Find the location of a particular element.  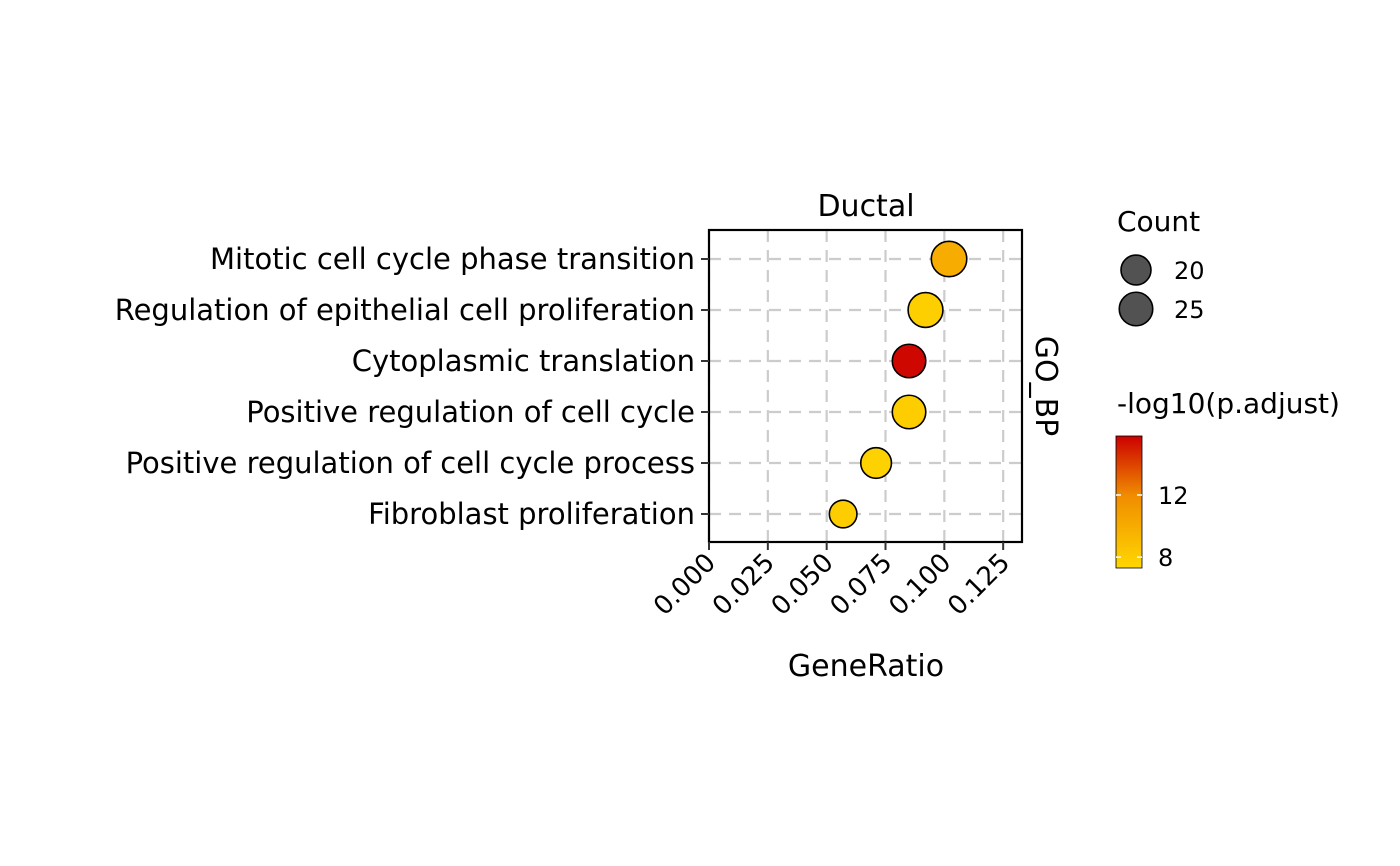

category-label: Fibroblast proliferation is located at coordinates (531, 514).